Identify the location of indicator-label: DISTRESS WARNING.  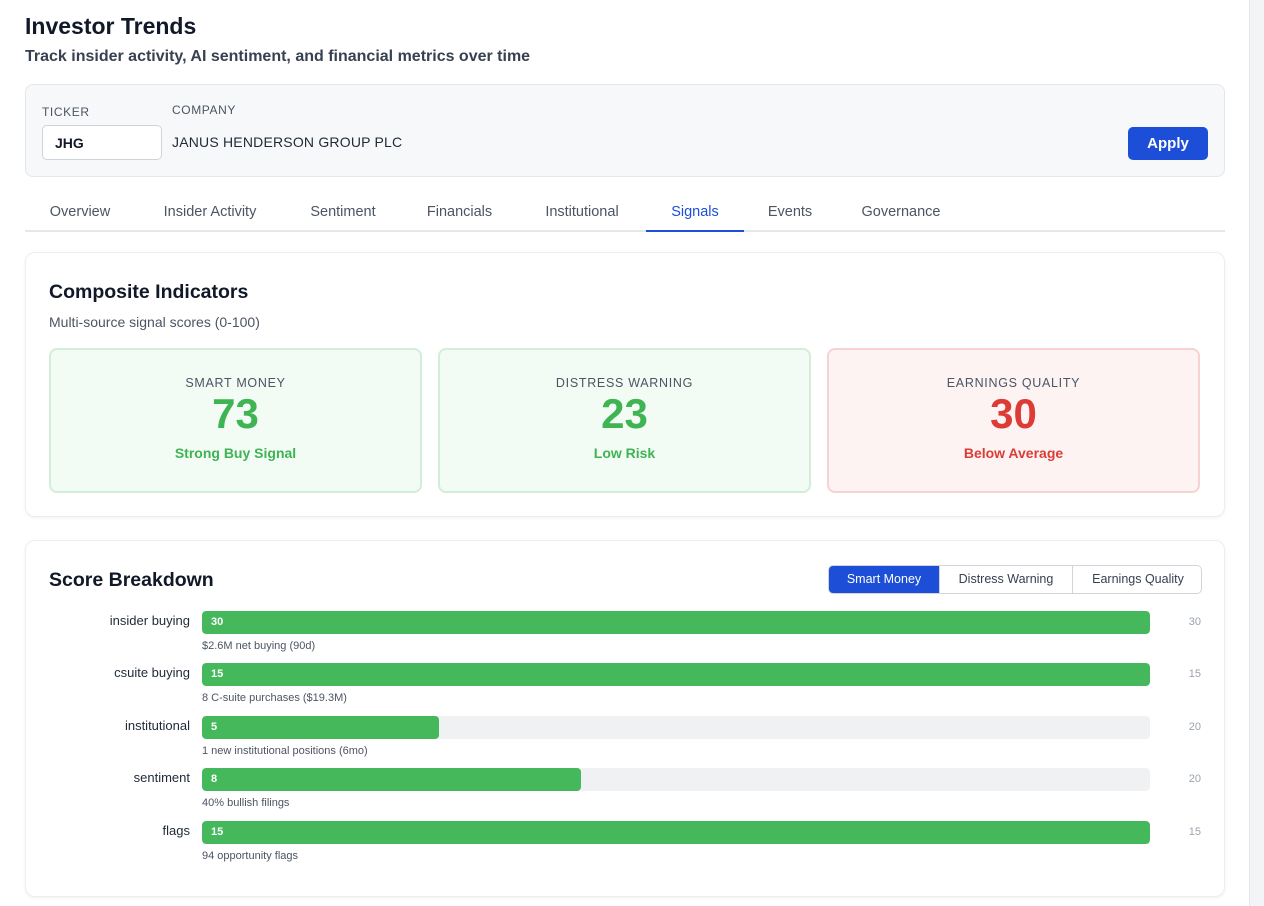
(624, 383).